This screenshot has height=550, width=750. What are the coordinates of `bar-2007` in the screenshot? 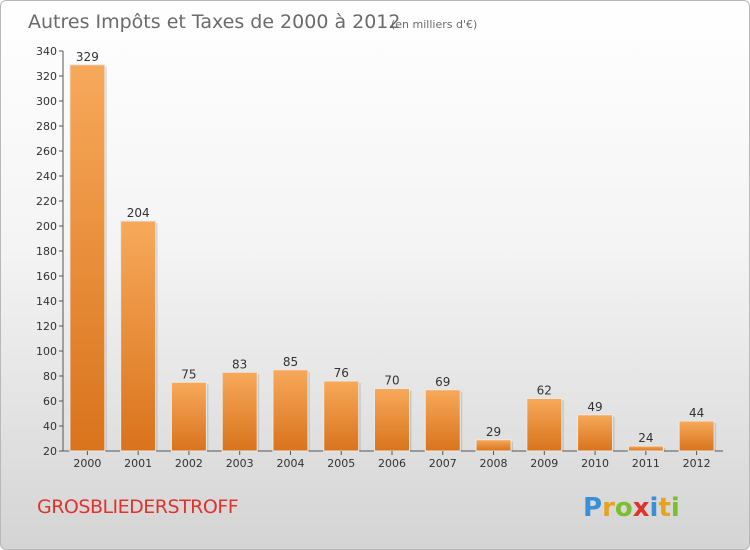 It's located at (442, 420).